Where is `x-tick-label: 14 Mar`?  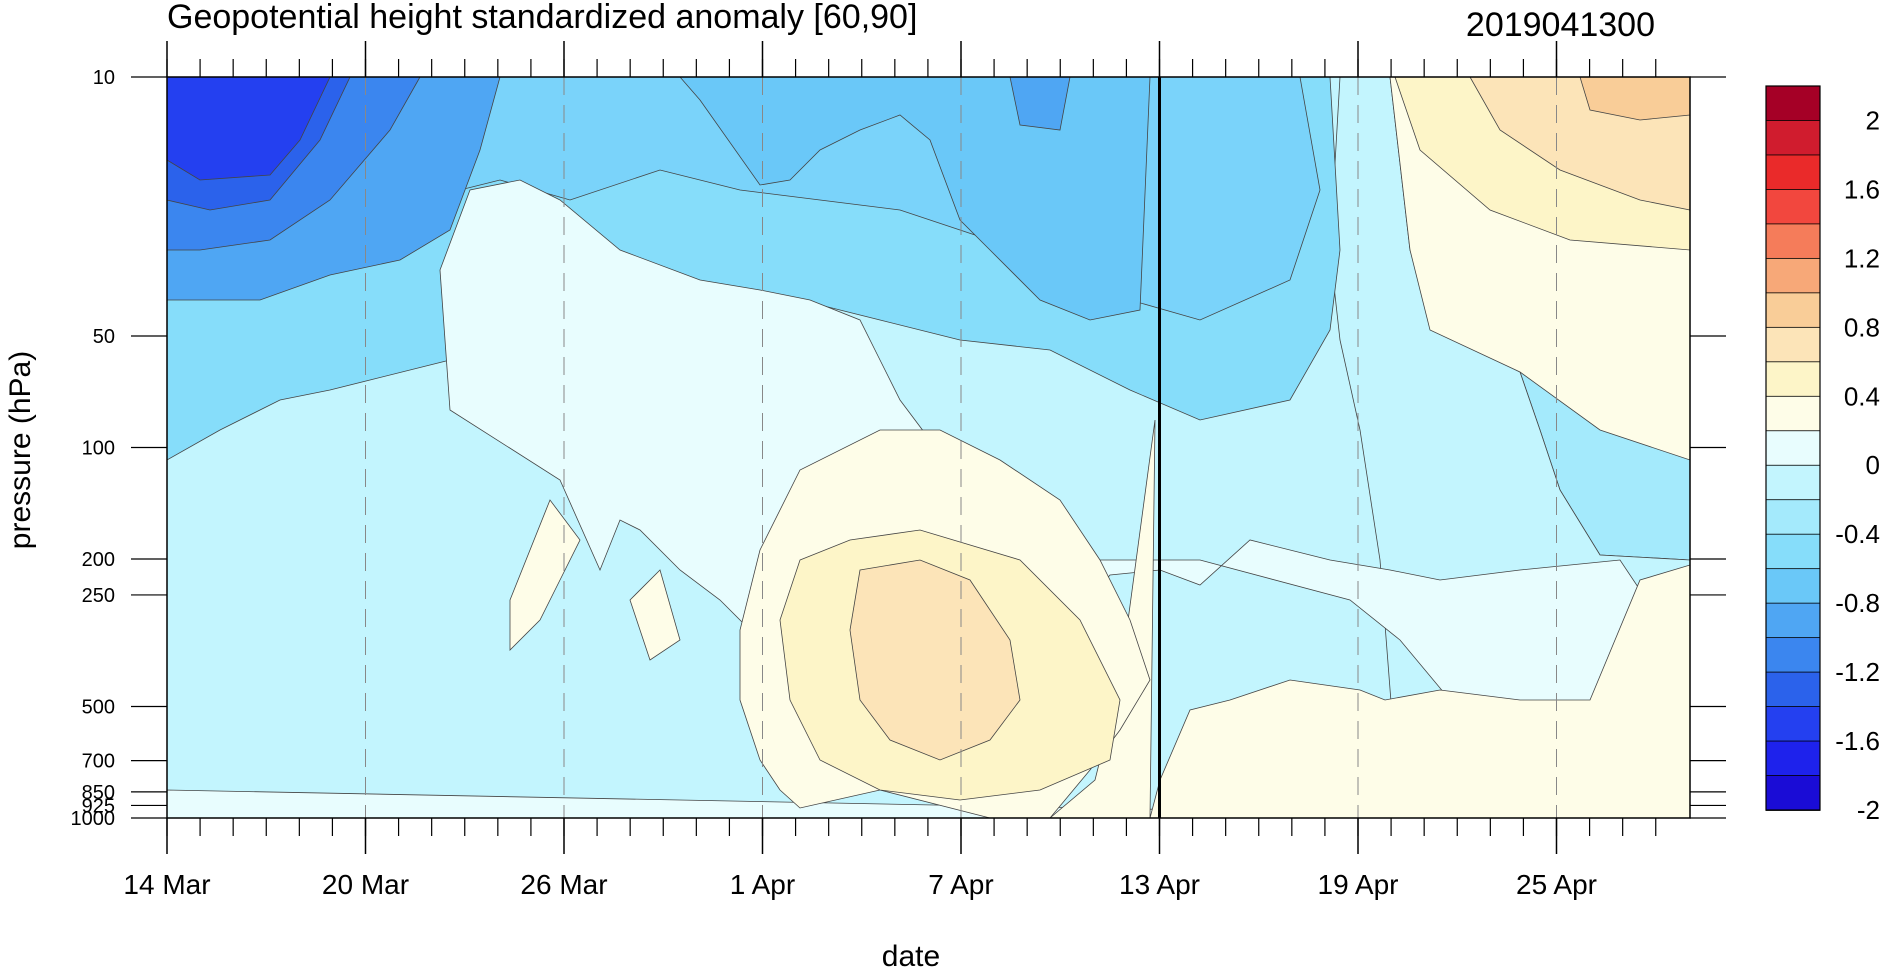
x-tick-label: 14 Mar is located at coordinates (166, 884).